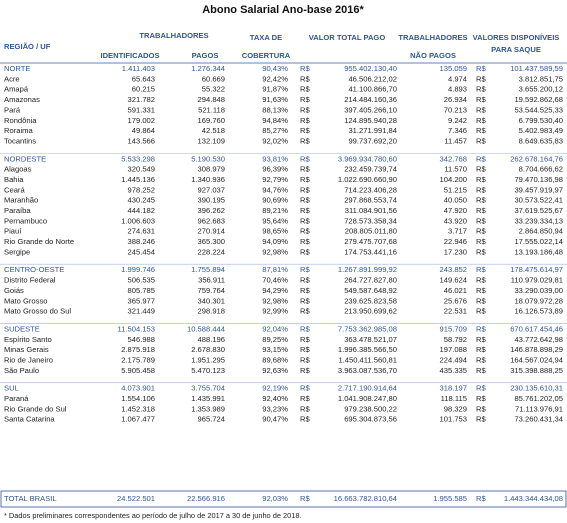 This screenshot has width=567, height=523. What do you see at coordinates (17, 251) in the screenshot?
I see `cell: Sergipe` at bounding box center [17, 251].